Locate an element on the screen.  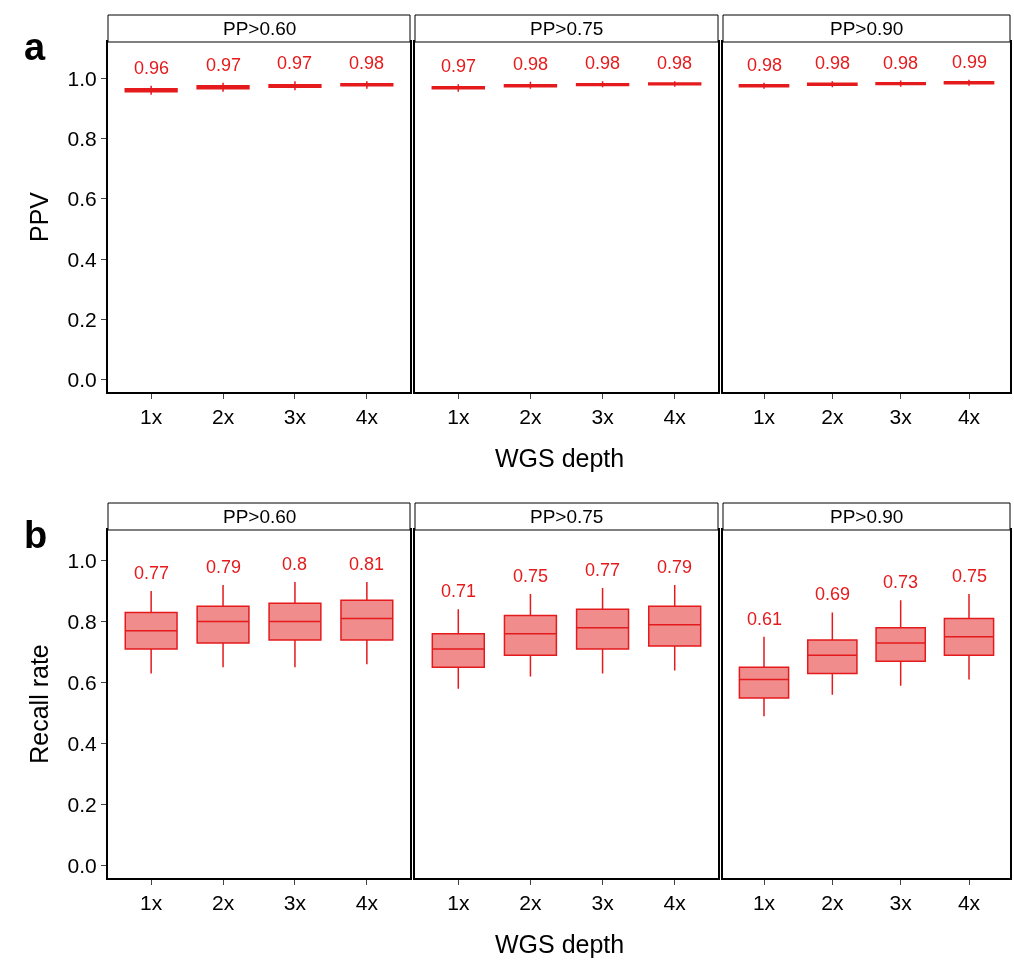
text: 0.69 is located at coordinates (833, 594).